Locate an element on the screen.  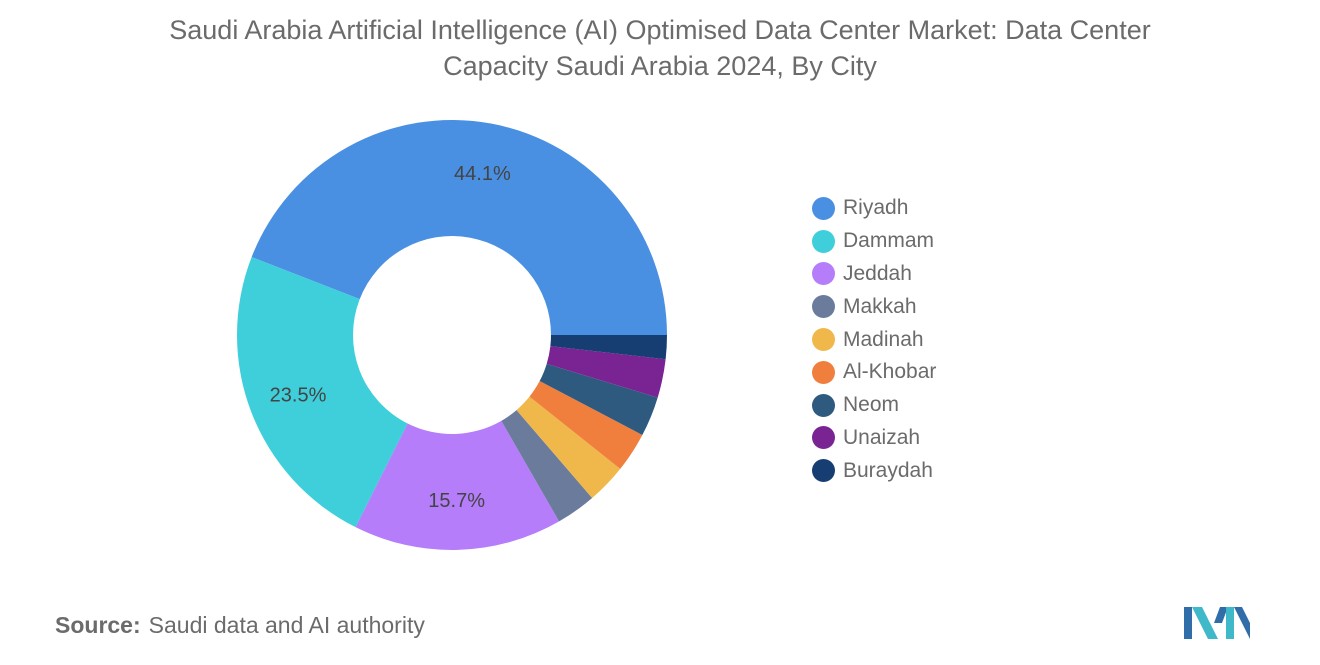
slice-dammam is located at coordinates (322, 392).